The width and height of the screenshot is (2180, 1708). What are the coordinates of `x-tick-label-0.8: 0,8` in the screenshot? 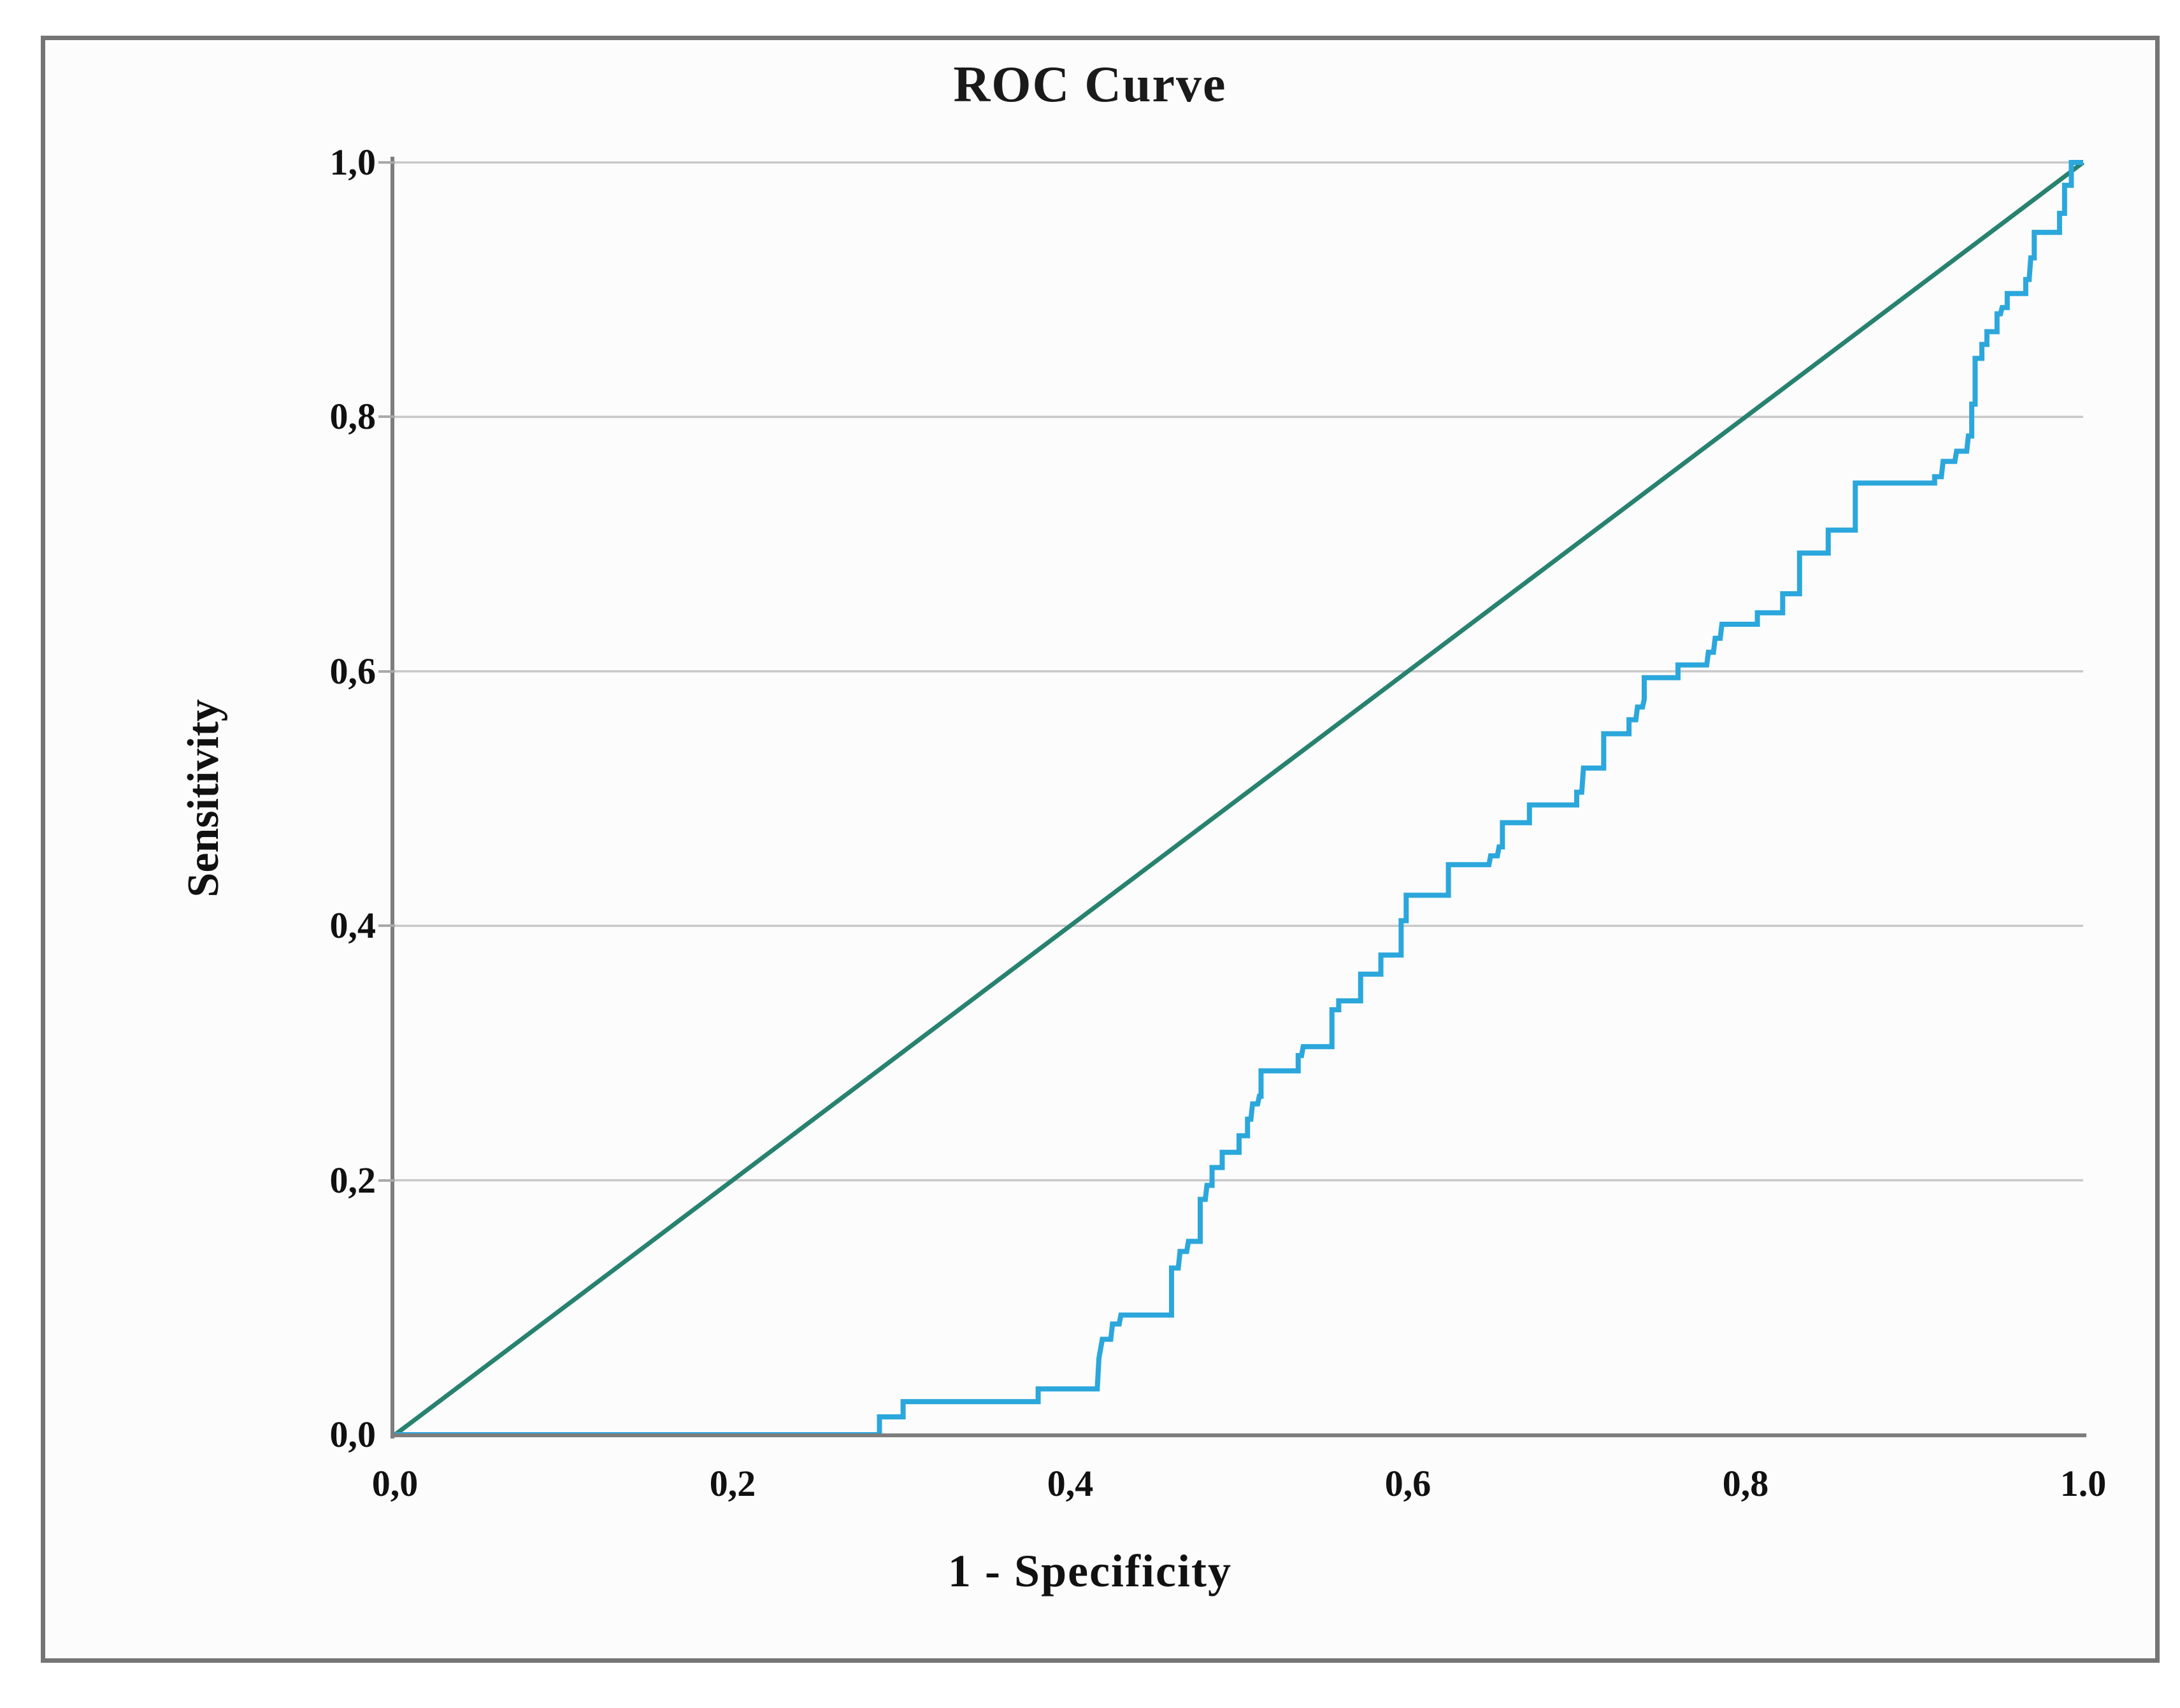 It's located at (1745, 1483).